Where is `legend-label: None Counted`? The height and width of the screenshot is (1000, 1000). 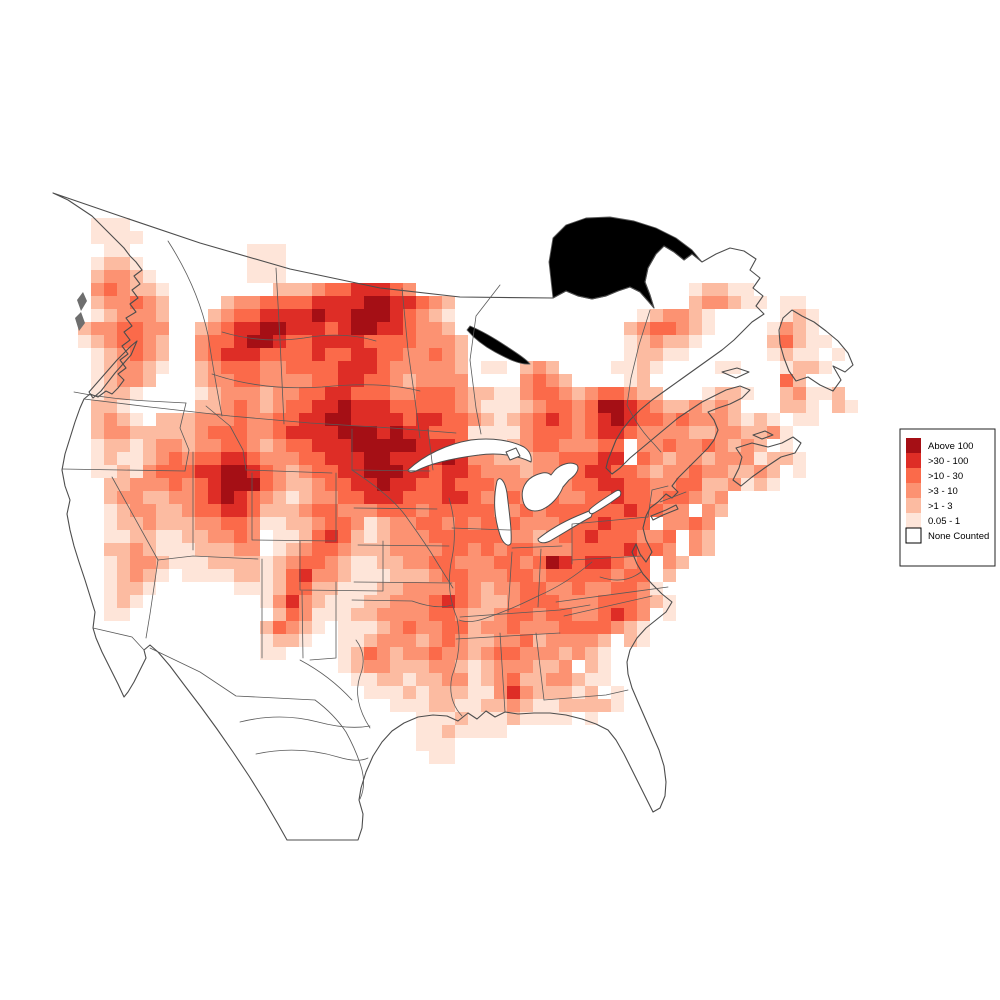 legend-label: None Counted is located at coordinates (958, 536).